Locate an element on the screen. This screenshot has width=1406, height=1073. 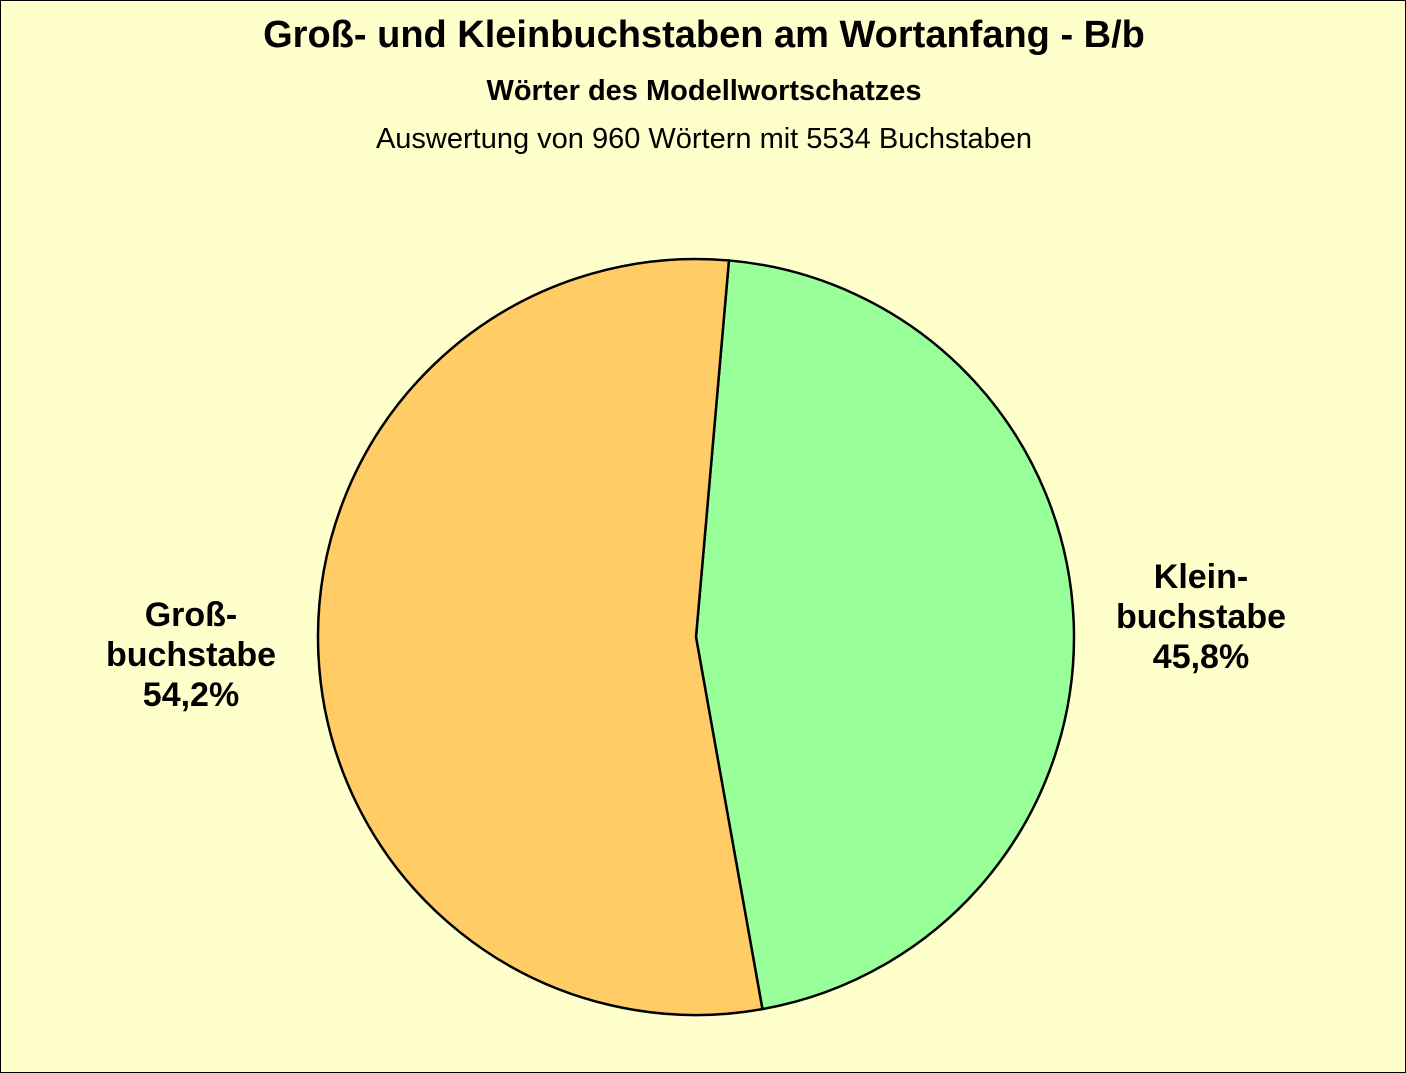
chart-subtitle: Wörter des Modellwortschatzes is located at coordinates (704, 91).